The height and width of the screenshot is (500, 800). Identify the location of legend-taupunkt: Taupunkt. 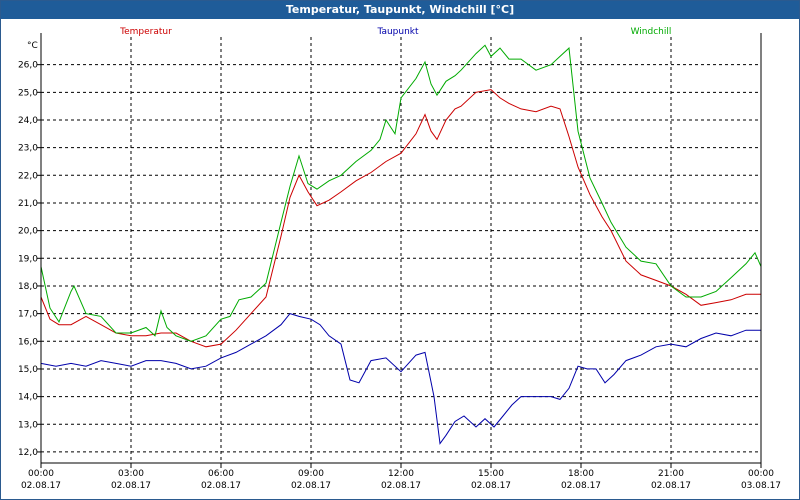
(397, 32).